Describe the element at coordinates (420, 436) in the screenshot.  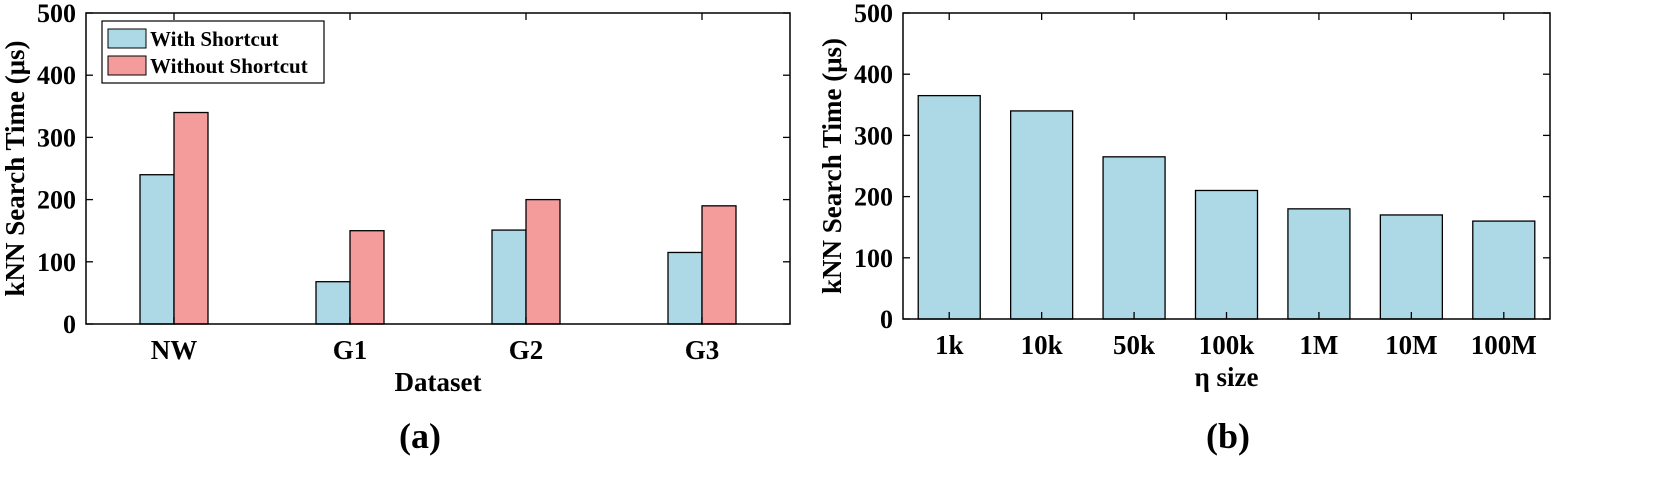
I see `panel-label-a: (a)` at that location.